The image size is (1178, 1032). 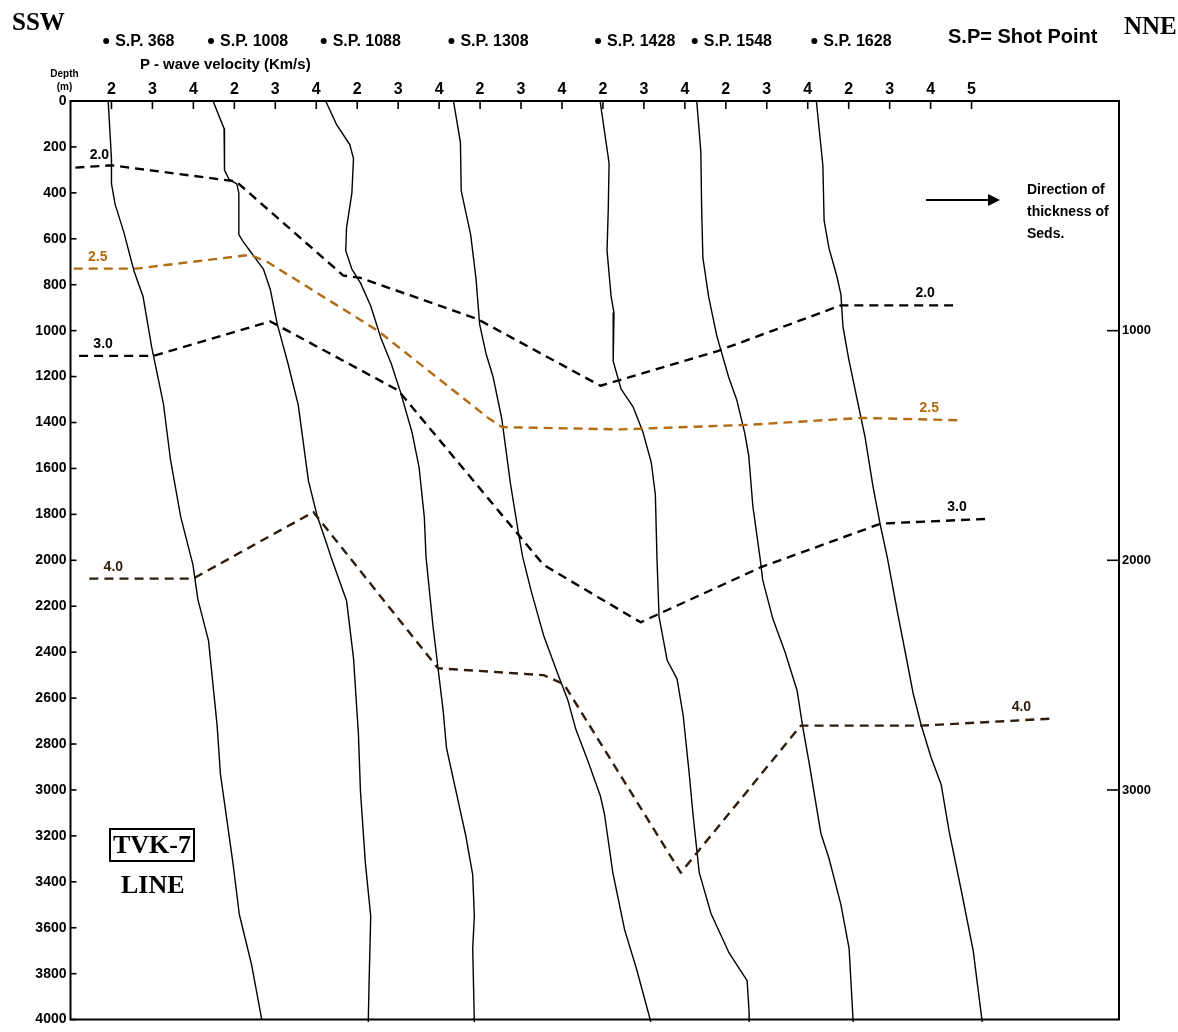 What do you see at coordinates (1136, 559) in the screenshot?
I see `y2-tick-label: 2000` at bounding box center [1136, 559].